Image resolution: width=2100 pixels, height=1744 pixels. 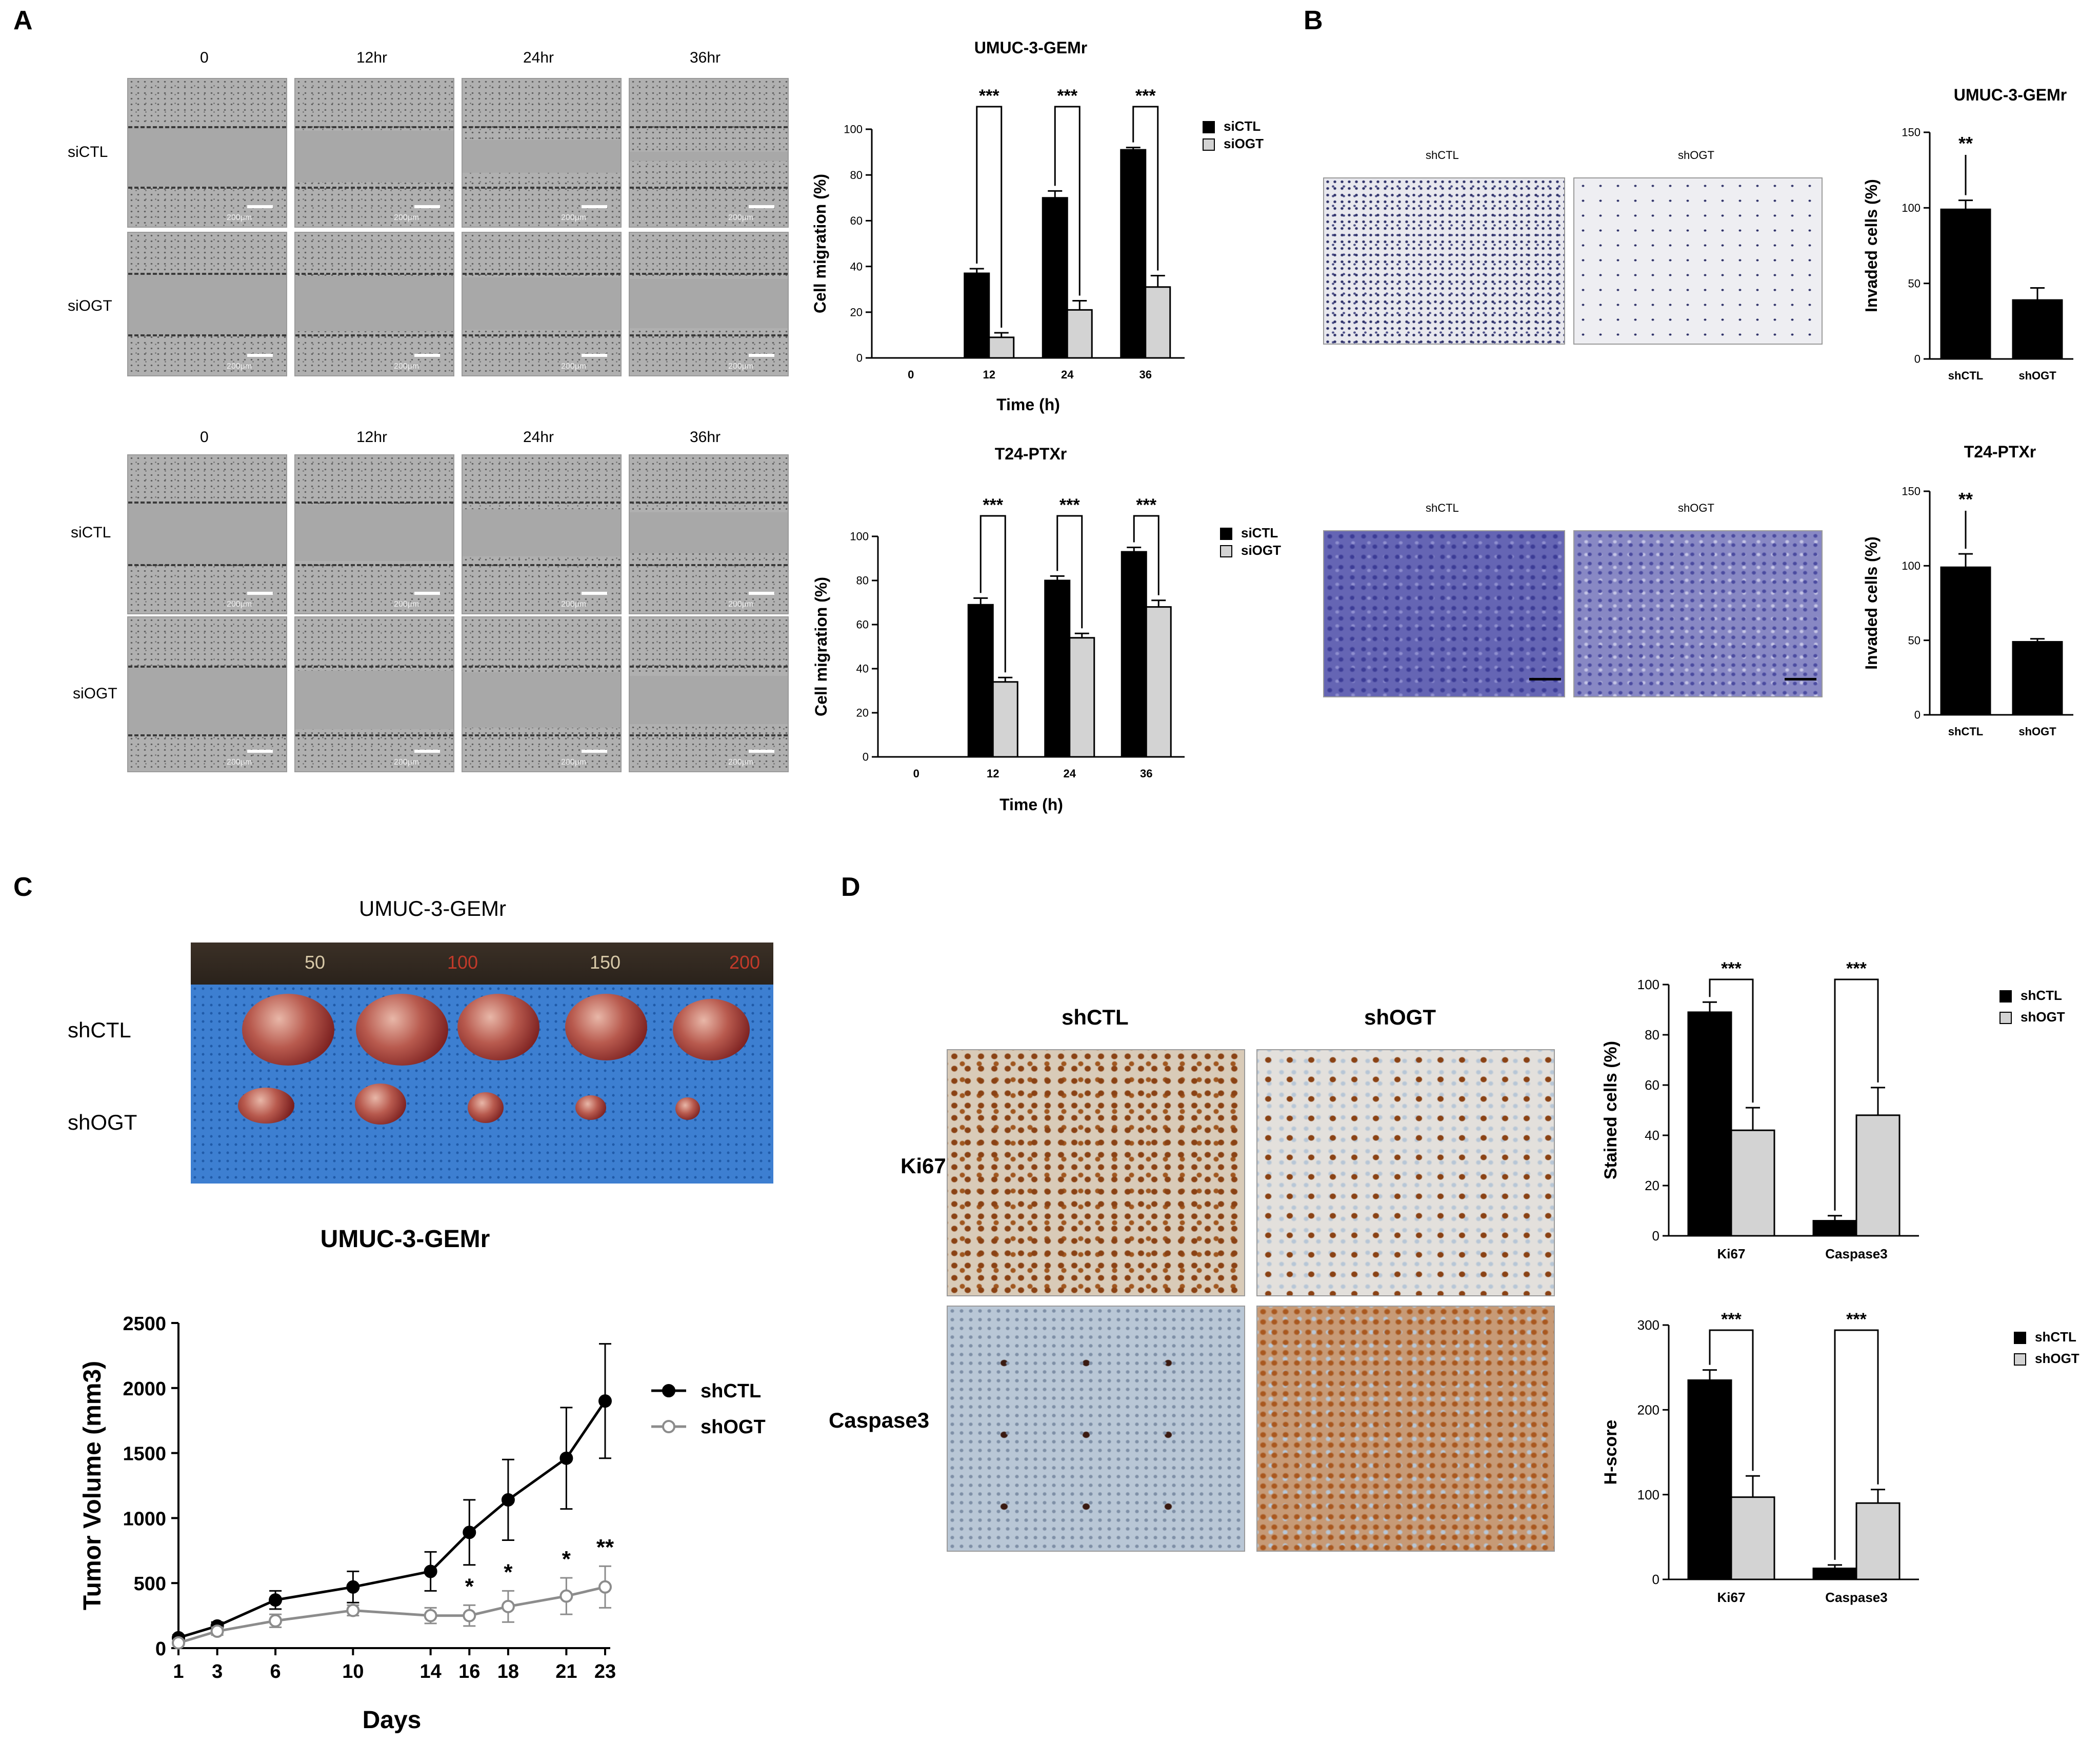 I want to click on legend-marker, so click(x=668, y=1390).